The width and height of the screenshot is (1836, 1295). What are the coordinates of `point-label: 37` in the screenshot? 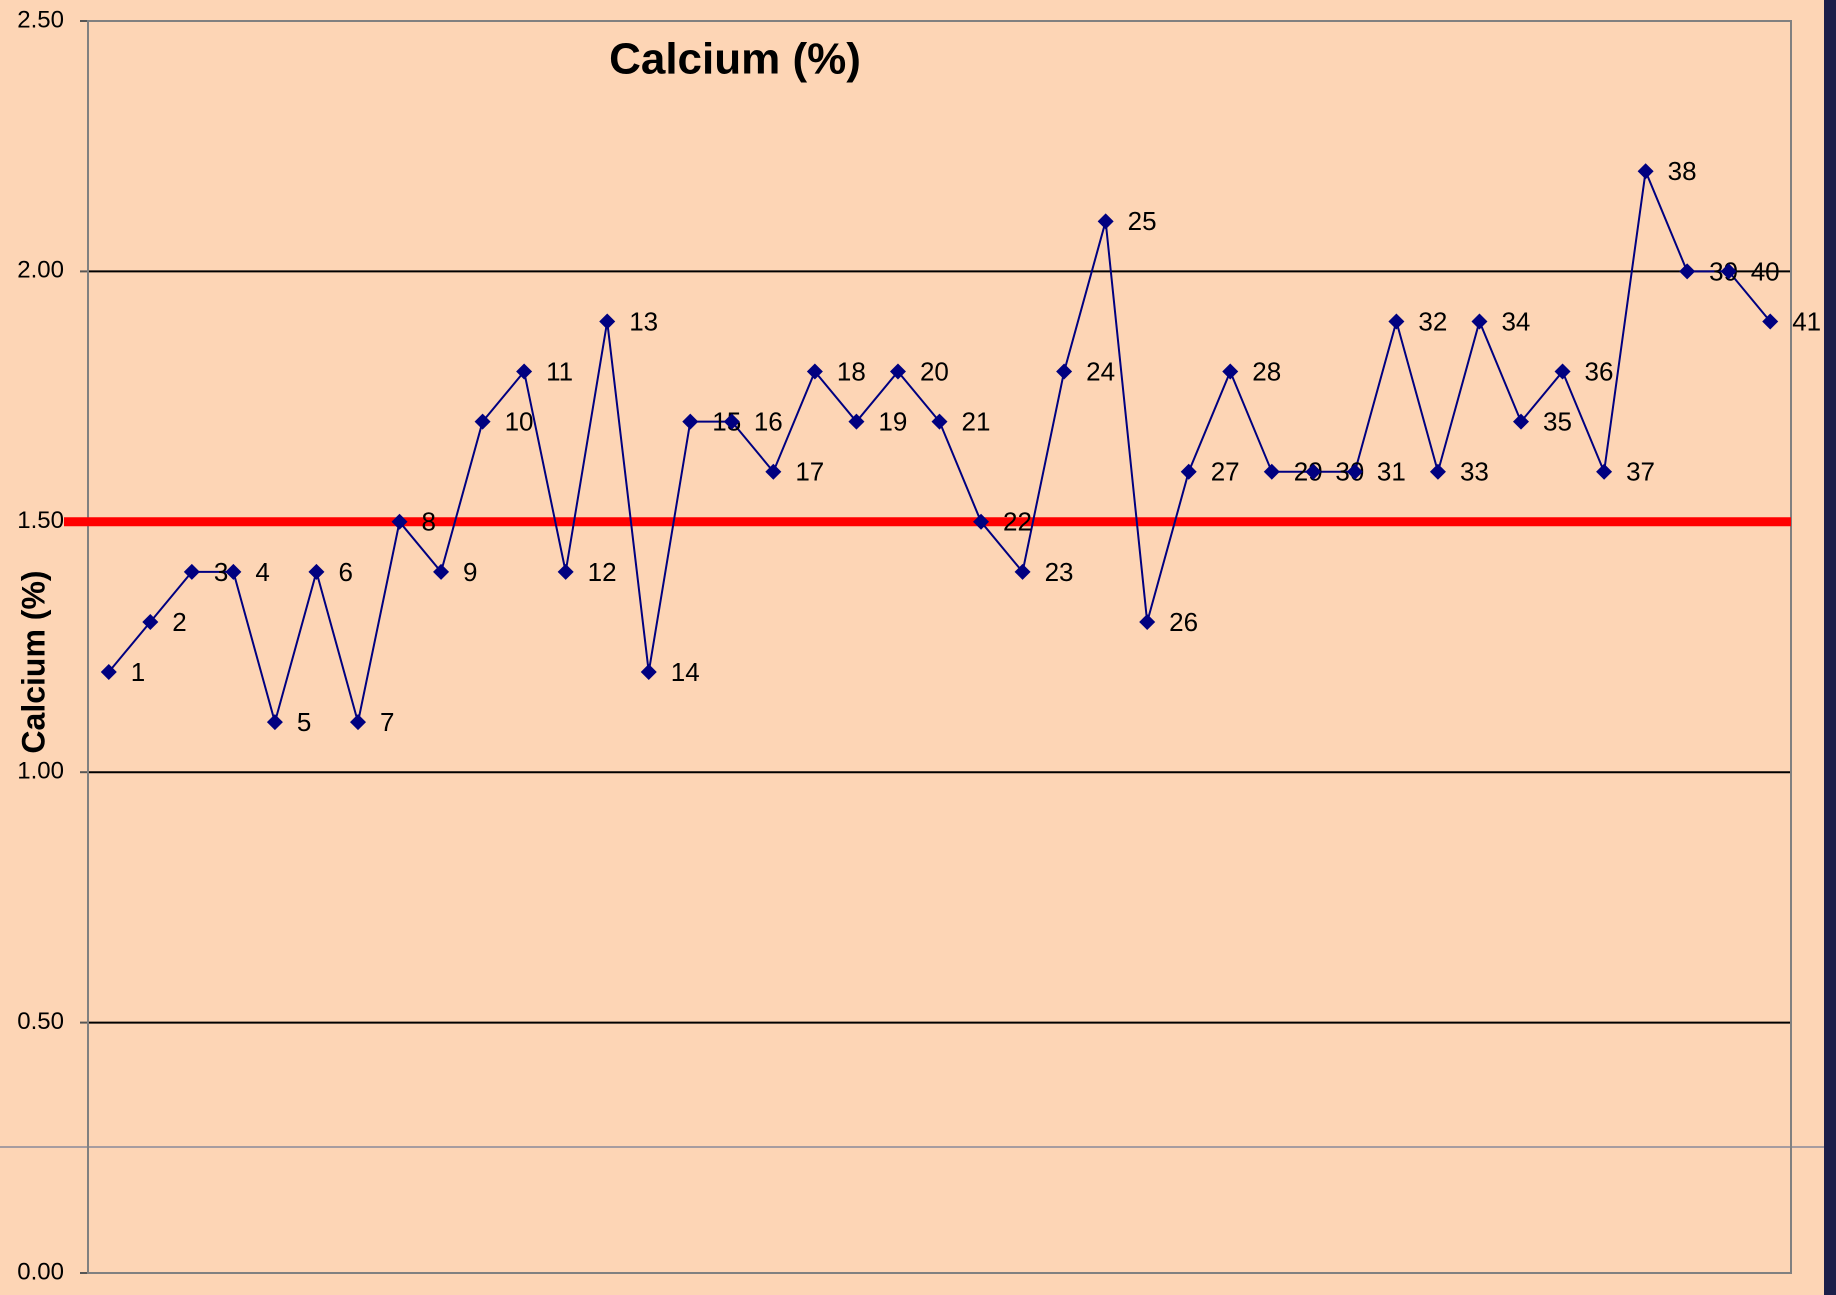 It's located at (1640, 472).